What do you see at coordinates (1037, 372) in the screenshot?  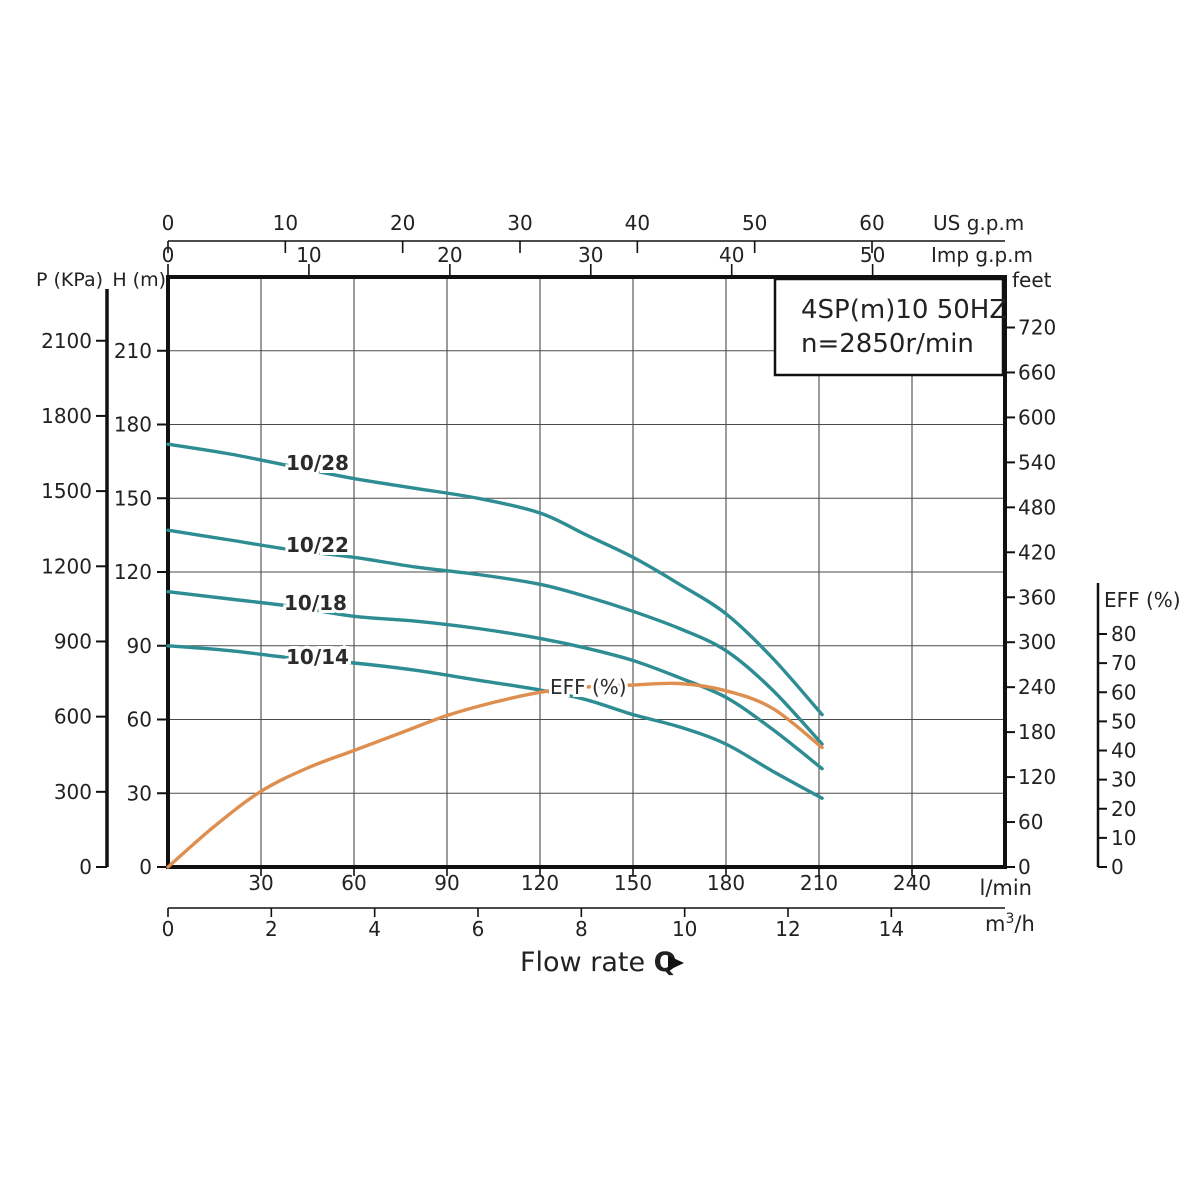 I see `feet-tick-label: 660` at bounding box center [1037, 372].